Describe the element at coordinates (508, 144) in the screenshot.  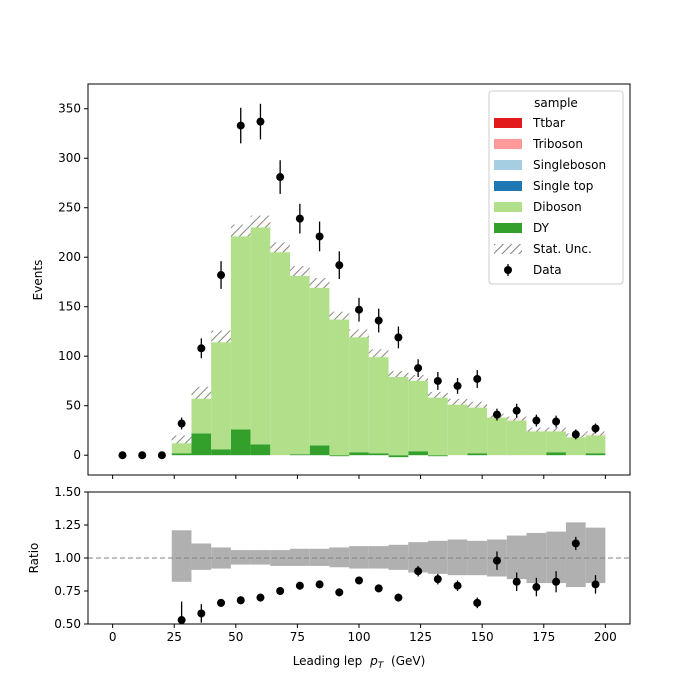
I see `legend-swatch-triboson` at that location.